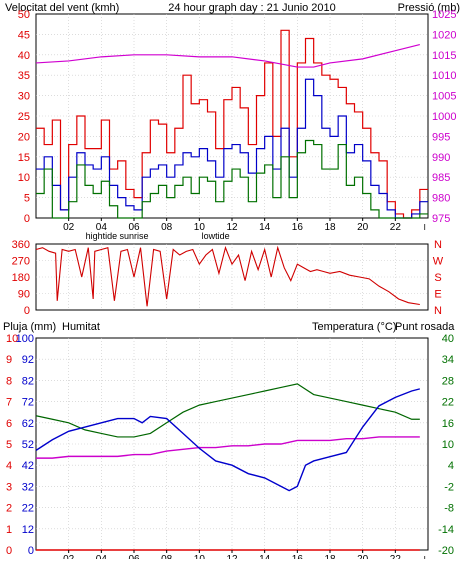 This screenshot has height=564, width=465. Describe the element at coordinates (298, 227) in the screenshot. I see `wind-x-tick-label: 16` at that location.